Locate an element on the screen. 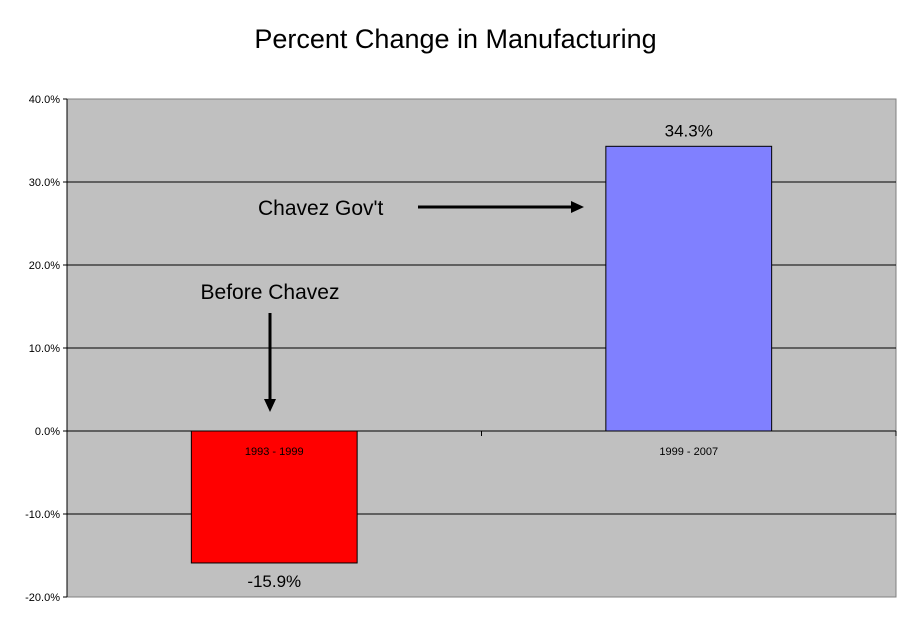 This screenshot has height=623, width=911. y-tick-label: 20.0% is located at coordinates (44, 266).